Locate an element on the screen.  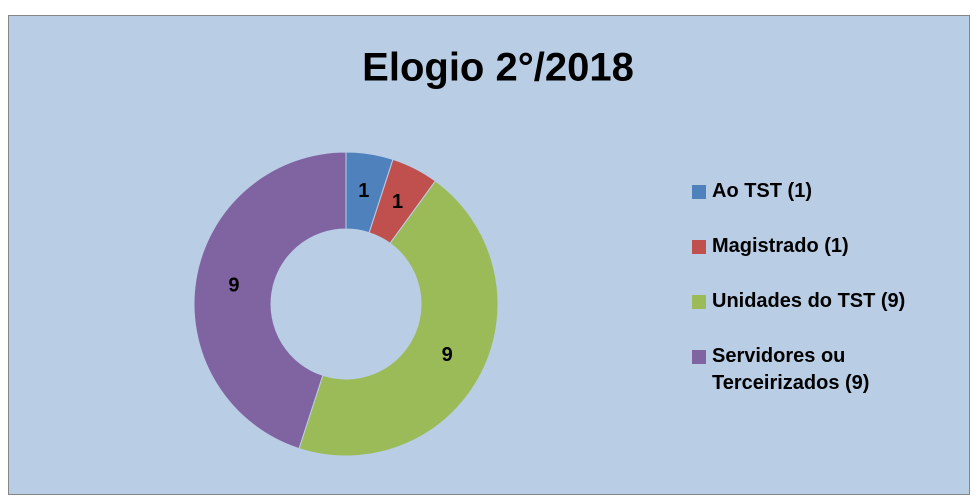
chart-title: Elogio 2°/2018 is located at coordinates (498, 68).